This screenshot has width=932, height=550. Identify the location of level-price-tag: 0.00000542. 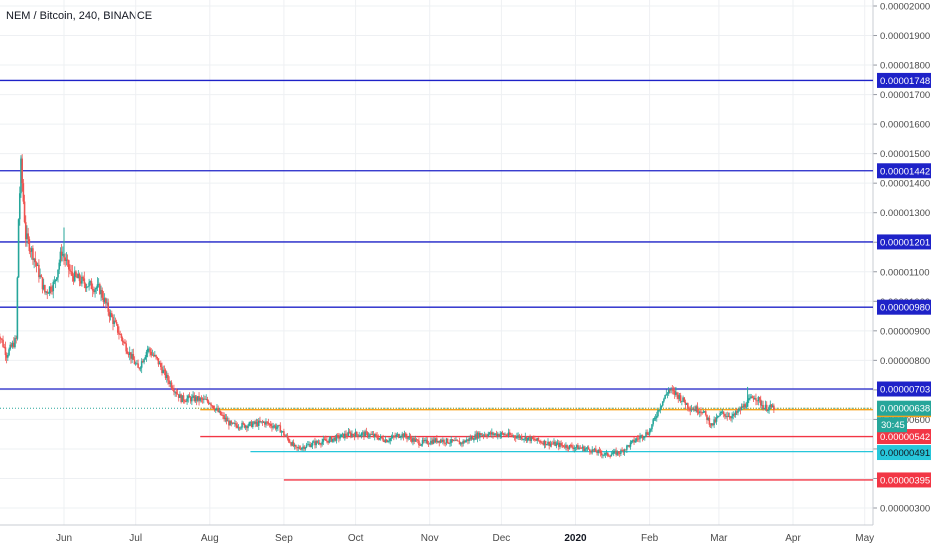
(904, 437).